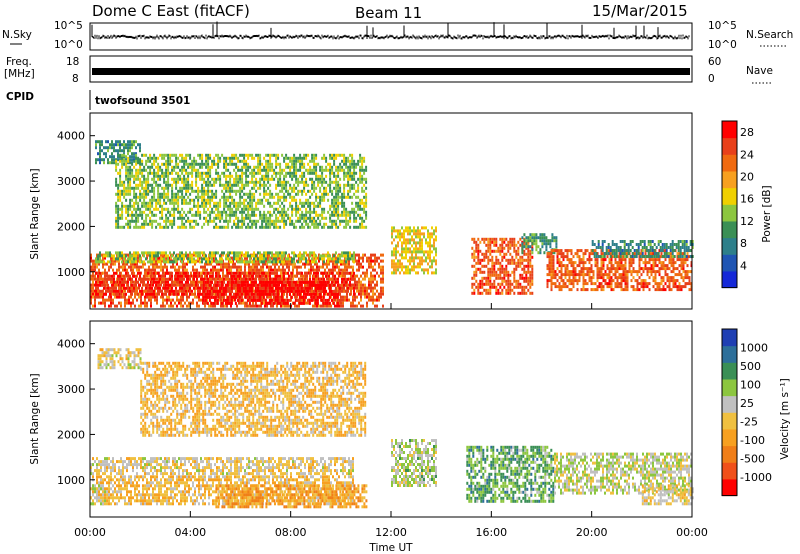  I want to click on freq-tick-top: 18, so click(72, 62).